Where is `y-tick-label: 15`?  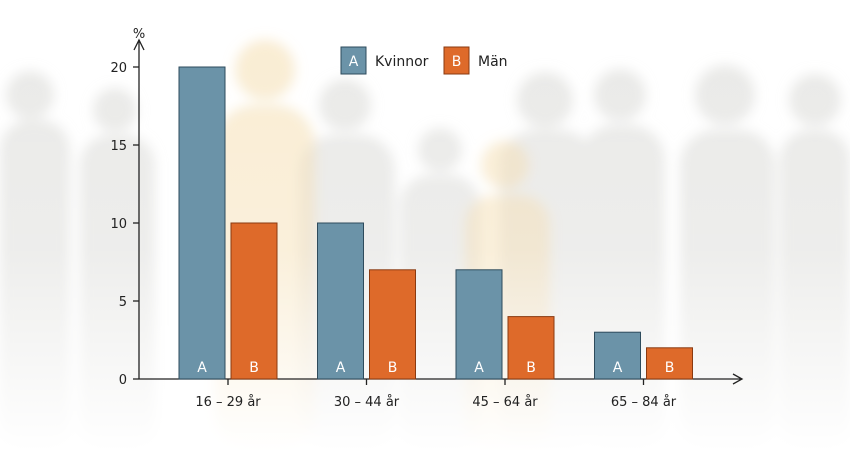 y-tick-label: 15 is located at coordinates (118, 146).